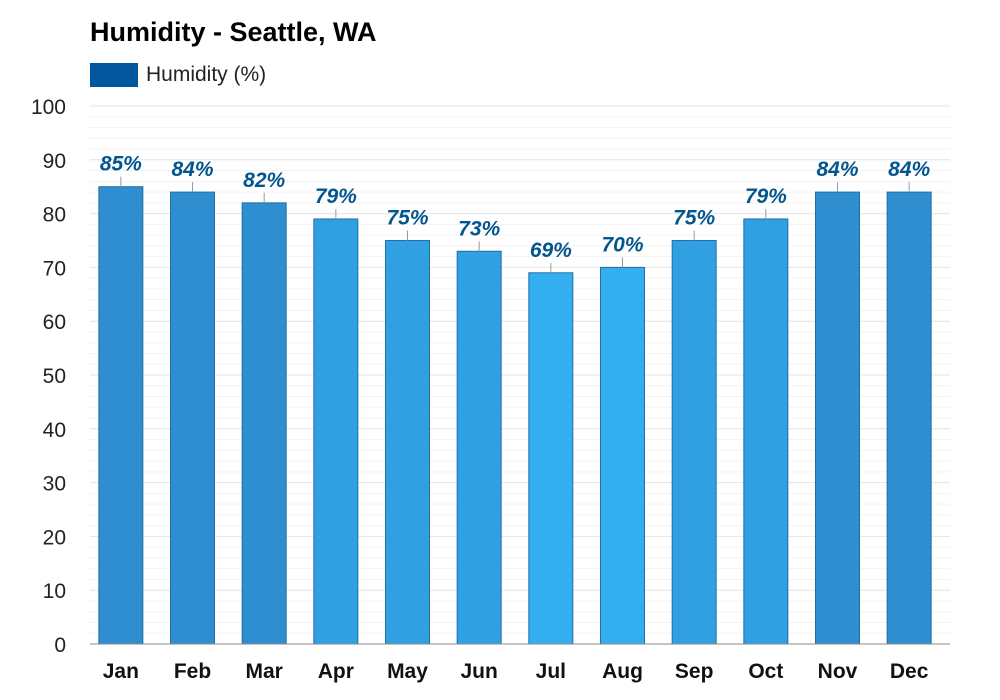 The width and height of the screenshot is (1000, 700). Describe the element at coordinates (516, 671) in the screenshot. I see `x-axis-ticks: Jan Feb Mar Apr May Jun Jul Aug Sep Oct Nov Dec` at that location.